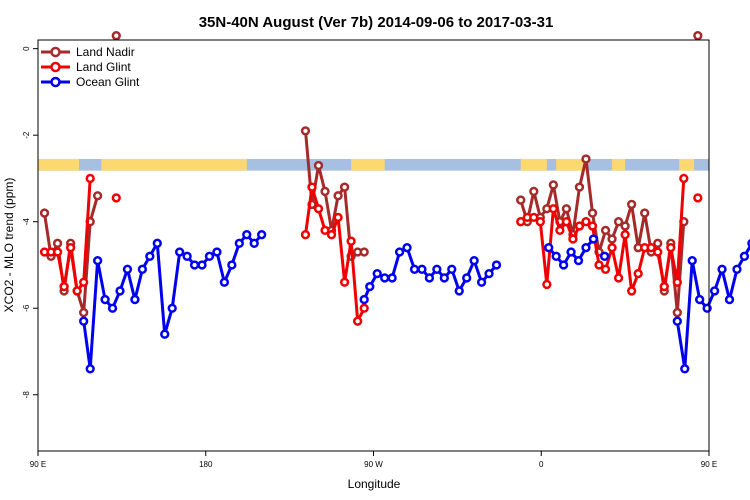  I want to click on x-axis: 90 E 180 90 W 0 90 E, so click(373, 460).